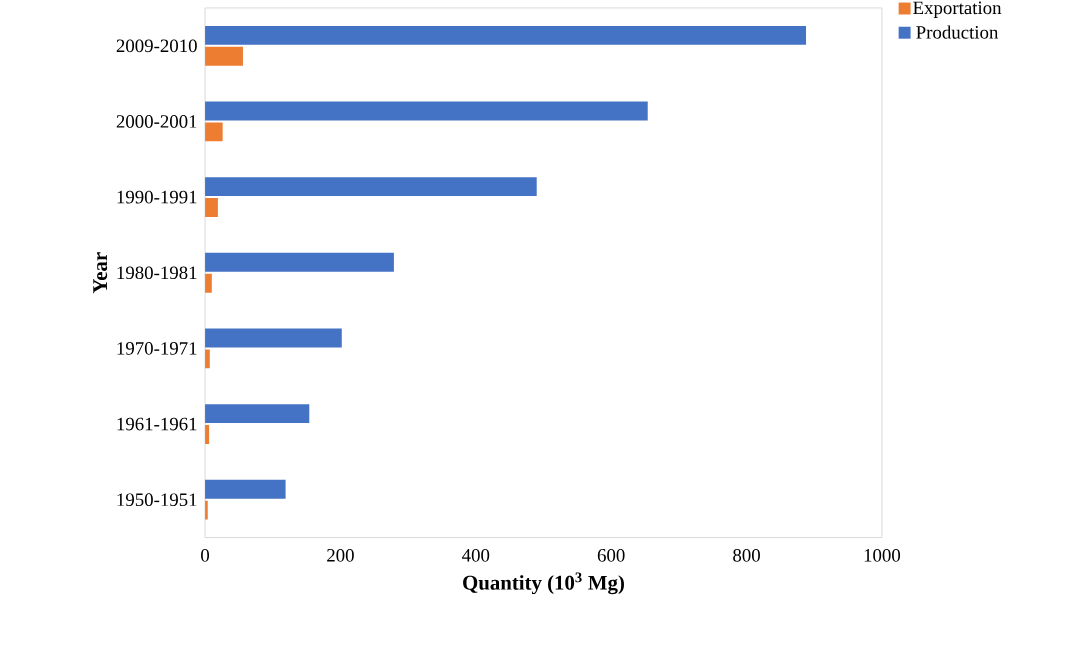 Image resolution: width=1082 pixels, height=645 pixels. What do you see at coordinates (157, 197) in the screenshot?
I see `y-tick-label: 1990-1991` at bounding box center [157, 197].